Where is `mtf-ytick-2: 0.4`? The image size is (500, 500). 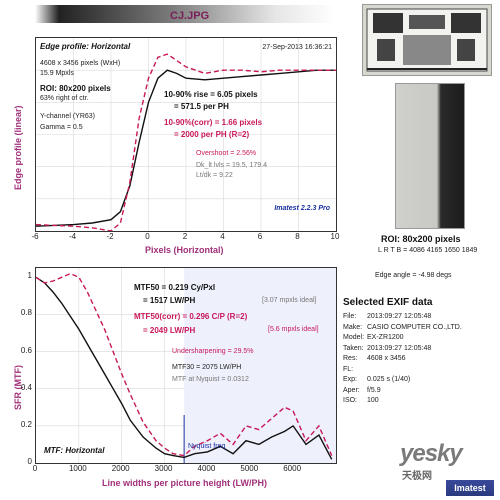 mtf-ytick-2: 0.4 is located at coordinates (26, 387).